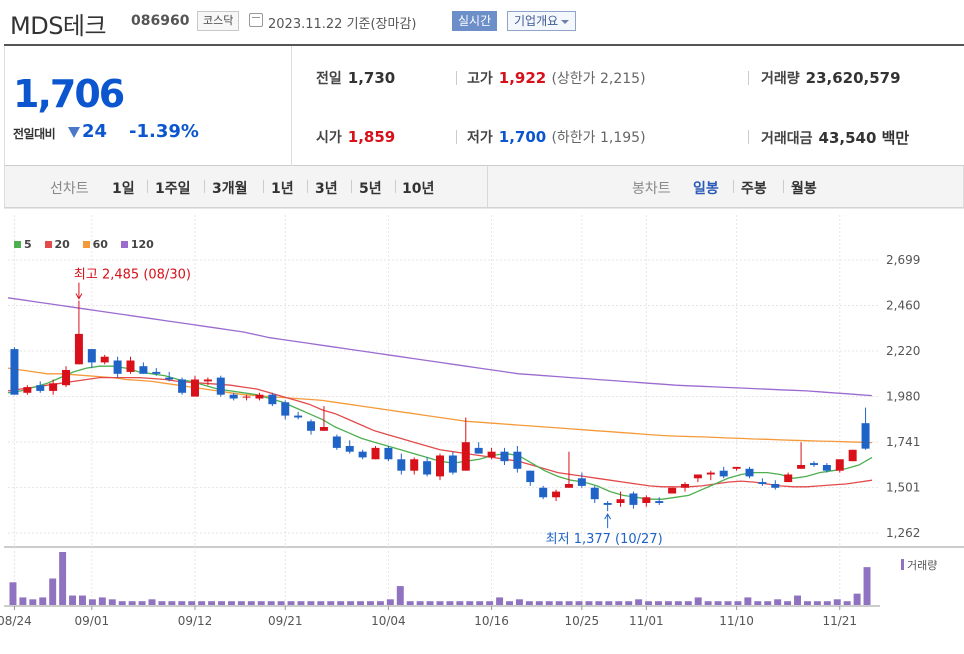  Describe the element at coordinates (173, 189) in the screenshot. I see `period-1w: 1주일` at that location.